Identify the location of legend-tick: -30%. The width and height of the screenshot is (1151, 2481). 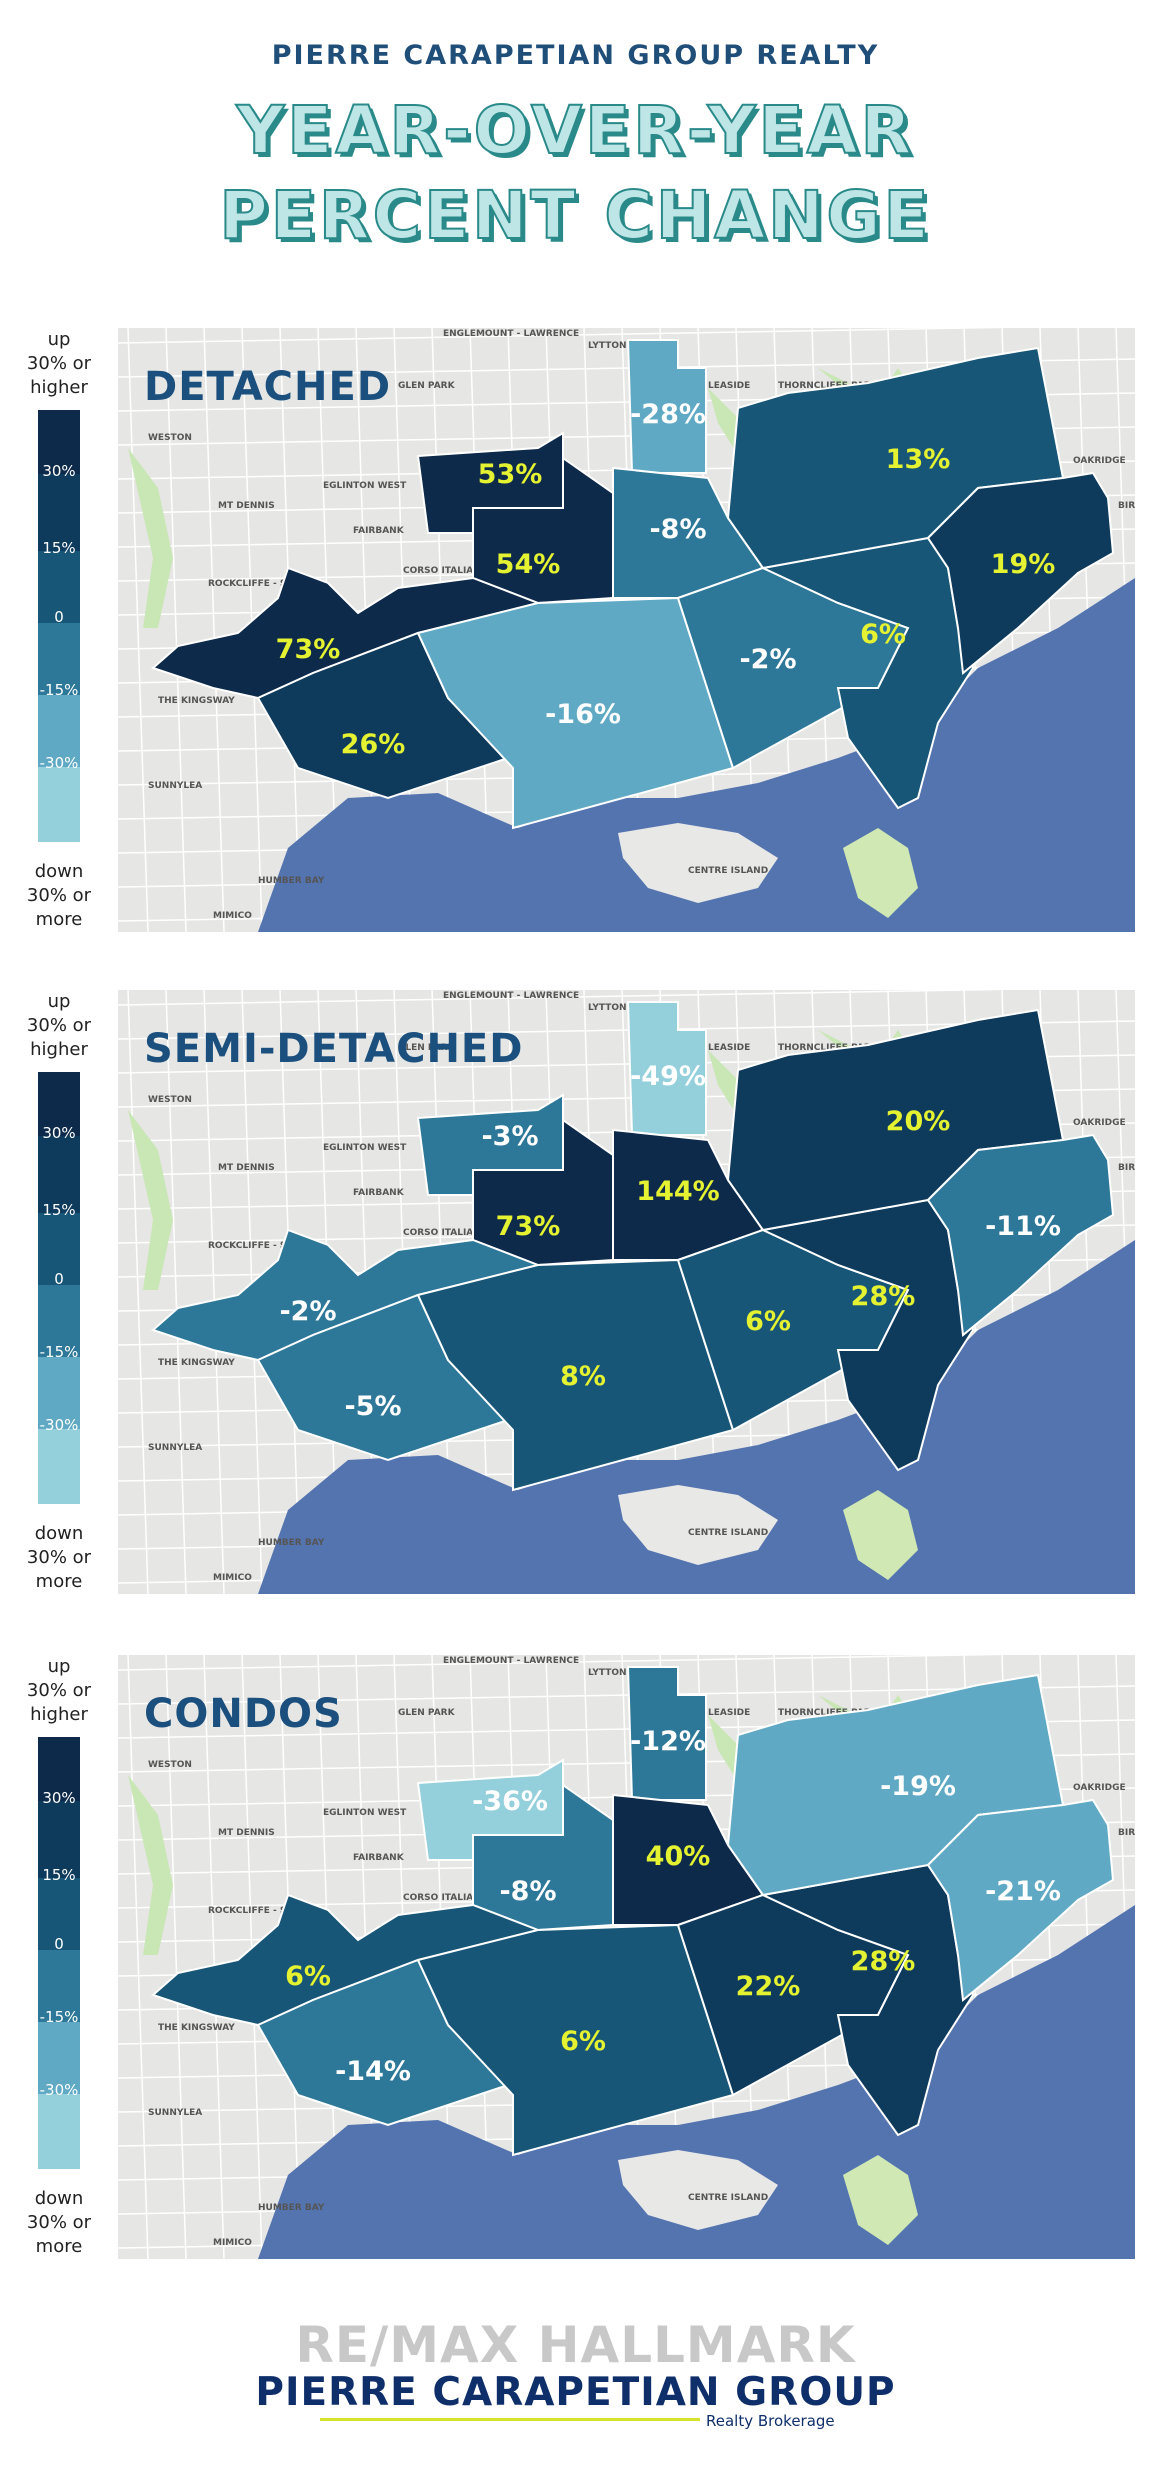
(59, 763).